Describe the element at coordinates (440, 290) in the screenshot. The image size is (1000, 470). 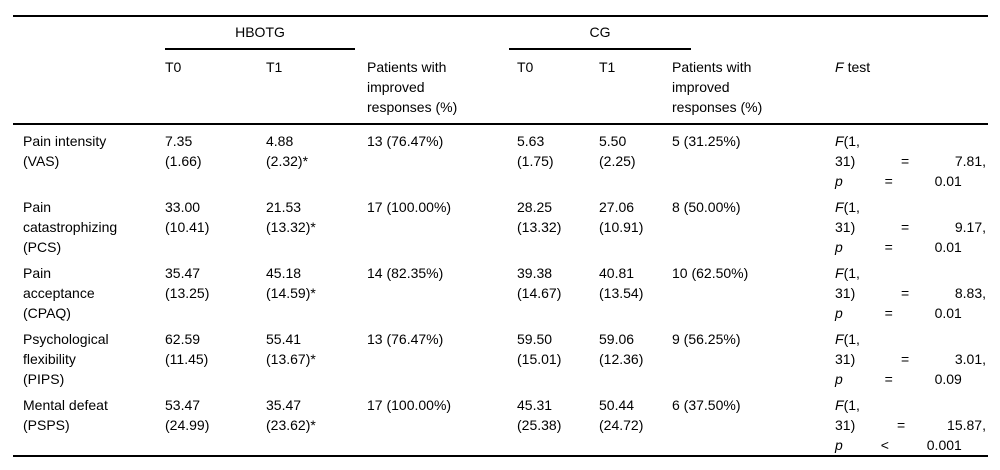
I see `hbotg-improved-cell: 14 (82.35%)` at that location.